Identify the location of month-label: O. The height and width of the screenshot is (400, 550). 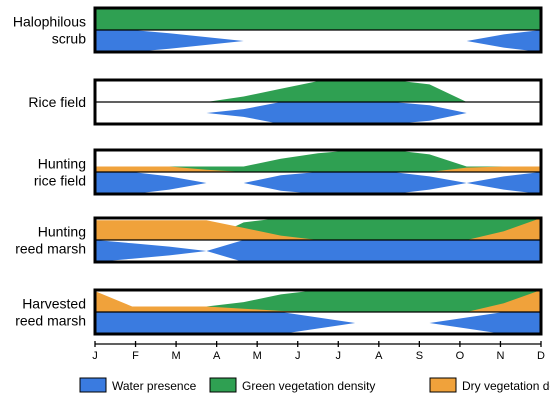
(460, 356).